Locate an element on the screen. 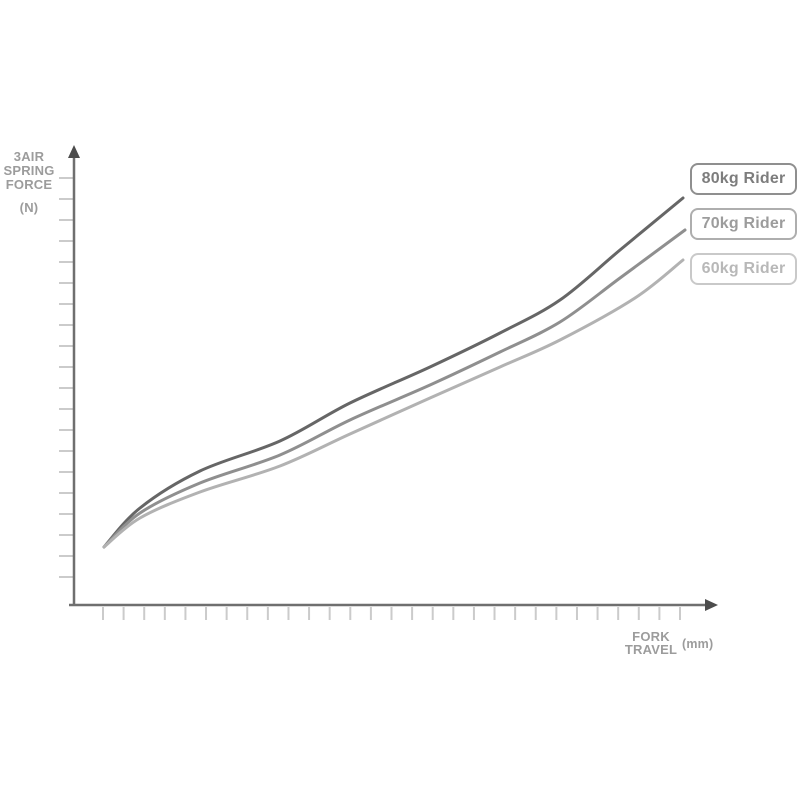  x-axis-label-line: FORK is located at coordinates (651, 636).